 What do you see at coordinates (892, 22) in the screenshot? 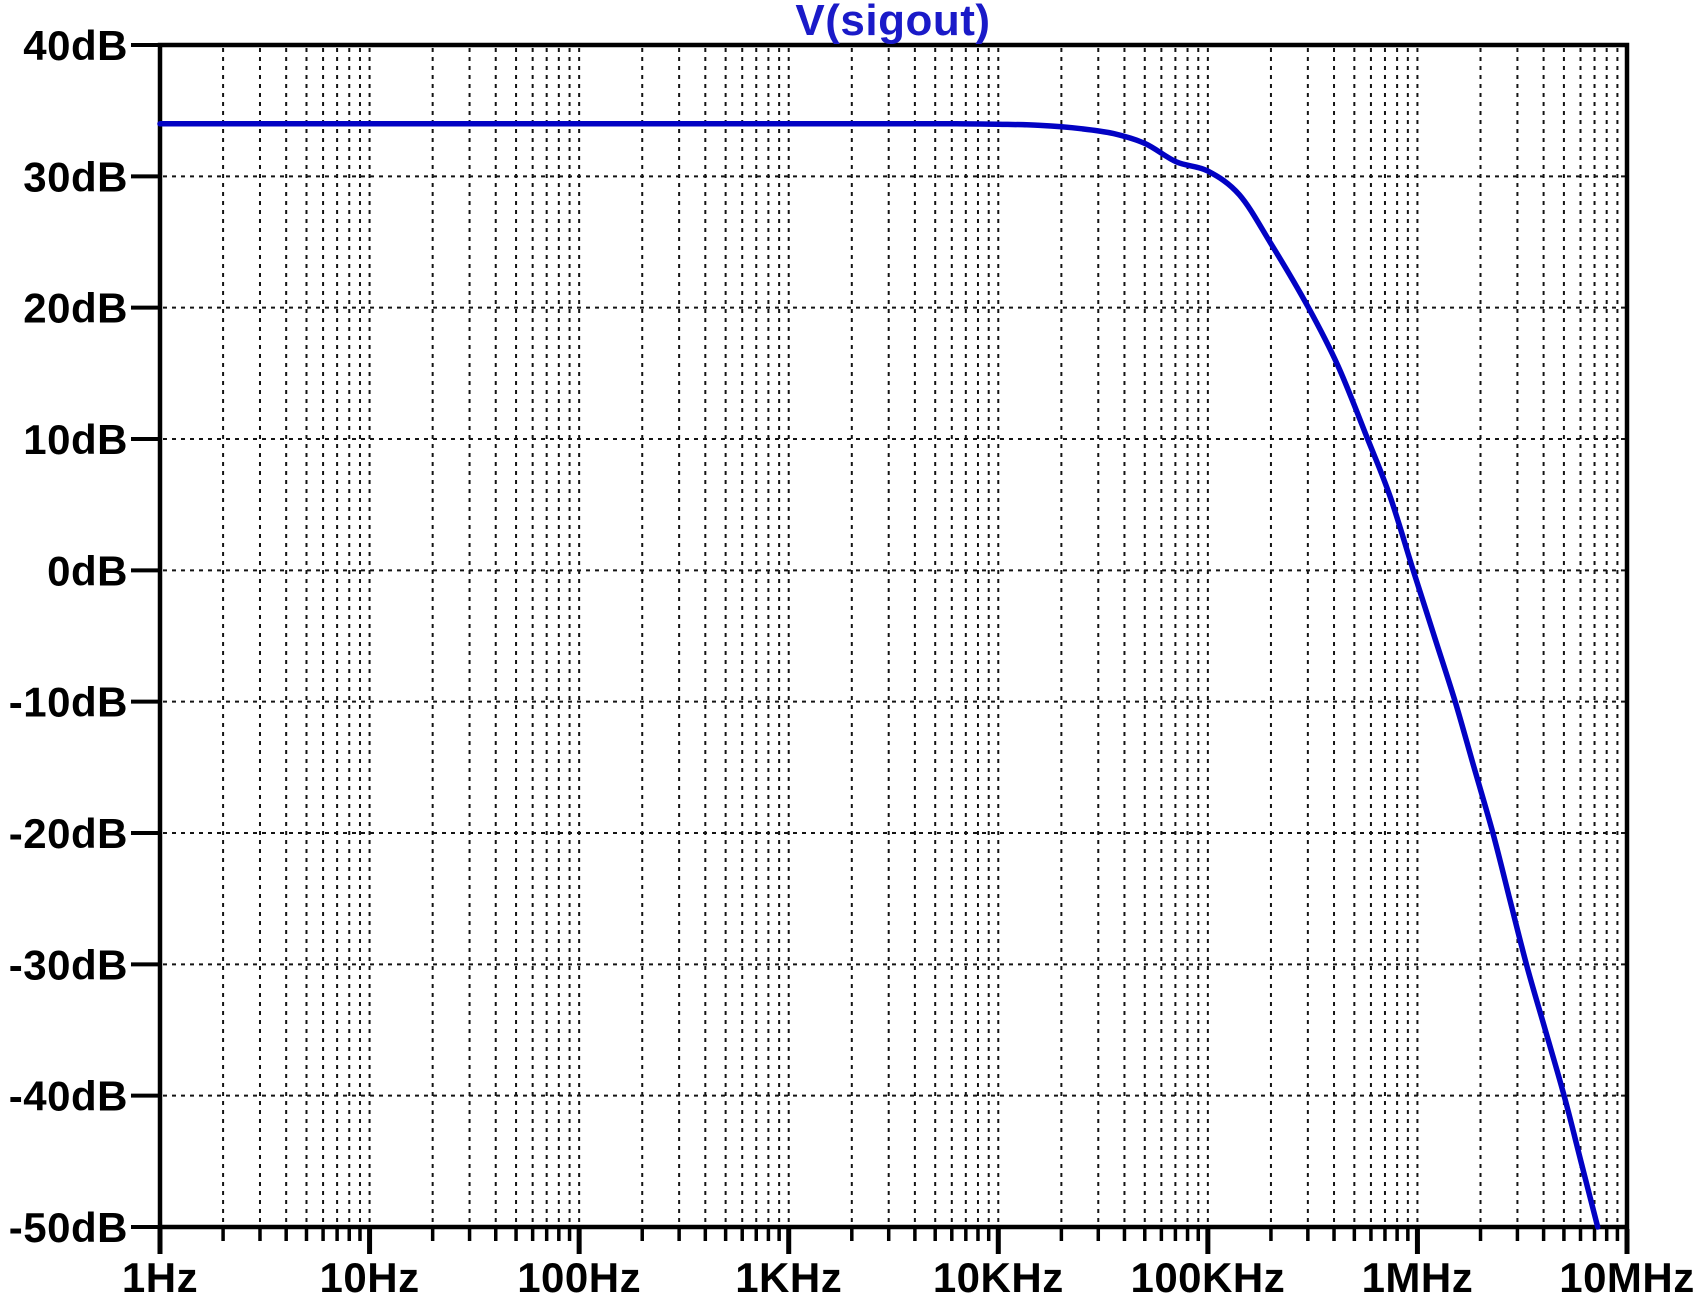
I see `trace-title: V(sigout)` at bounding box center [892, 22].